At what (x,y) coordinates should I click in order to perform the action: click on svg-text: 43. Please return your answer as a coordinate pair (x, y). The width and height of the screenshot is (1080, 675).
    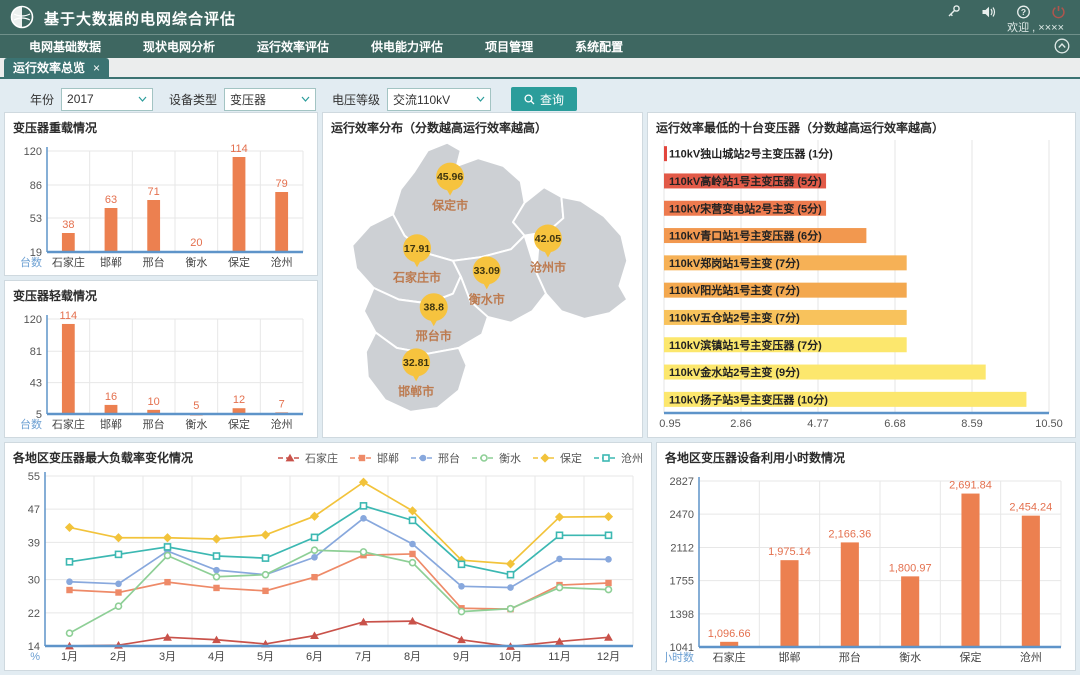
    Looking at the image, I should click on (36, 384).